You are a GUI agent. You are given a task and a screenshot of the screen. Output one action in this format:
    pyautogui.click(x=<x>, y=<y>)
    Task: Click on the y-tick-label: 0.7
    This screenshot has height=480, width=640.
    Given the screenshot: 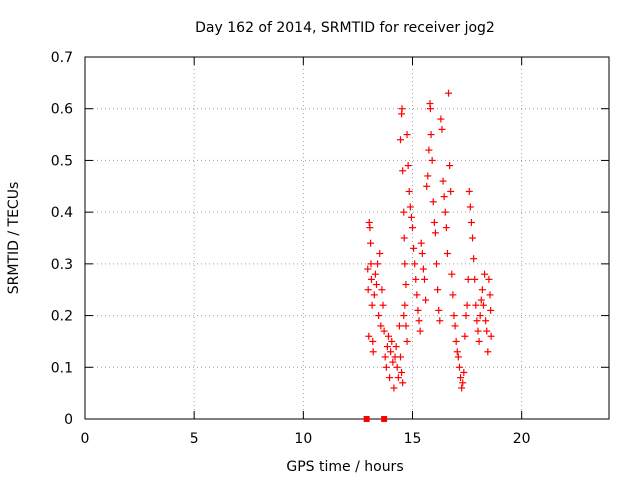 What is the action you would take?
    pyautogui.click(x=62, y=58)
    